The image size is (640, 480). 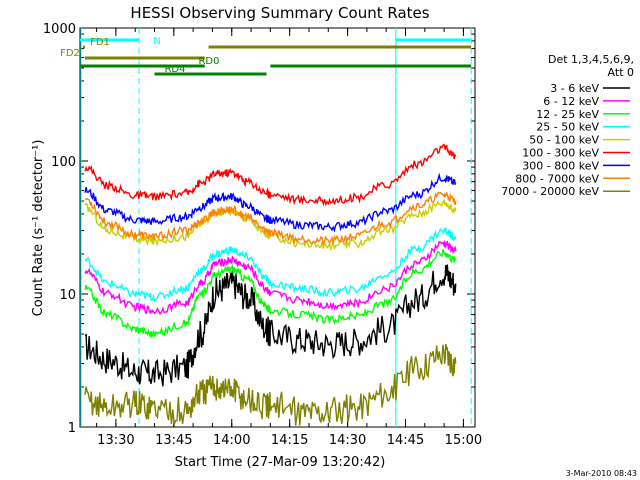 What do you see at coordinates (270, 225) in the screenshot?
I see `series-line-50-100keV` at bounding box center [270, 225].